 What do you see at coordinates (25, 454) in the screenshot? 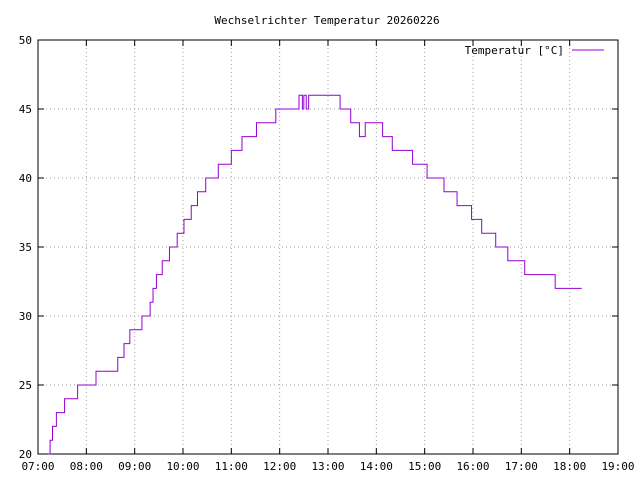
I see `y-tick-label: 20` at bounding box center [25, 454].